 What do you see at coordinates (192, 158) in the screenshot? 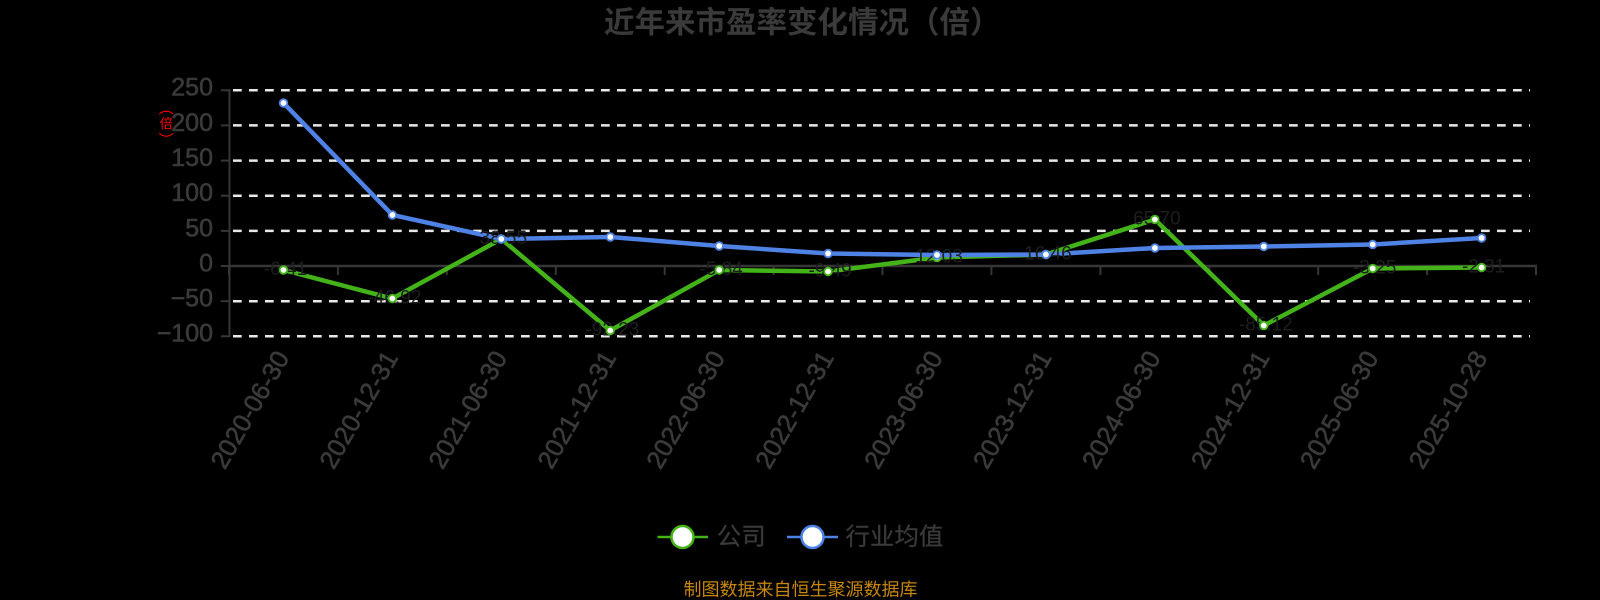
I see `svg-text: 150` at bounding box center [192, 158].